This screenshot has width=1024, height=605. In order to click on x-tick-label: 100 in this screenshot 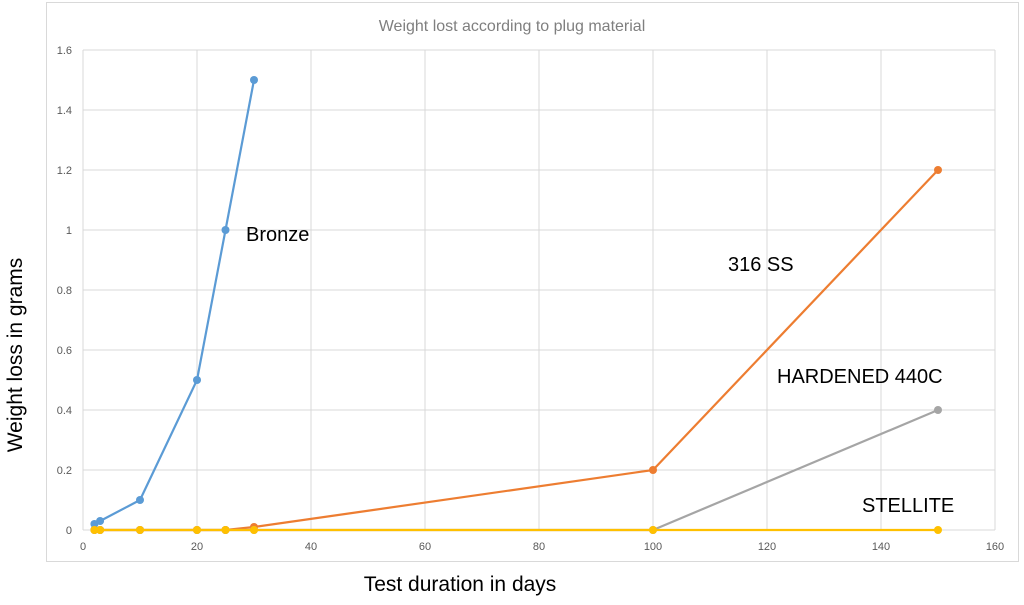, I will do `click(653, 547)`.